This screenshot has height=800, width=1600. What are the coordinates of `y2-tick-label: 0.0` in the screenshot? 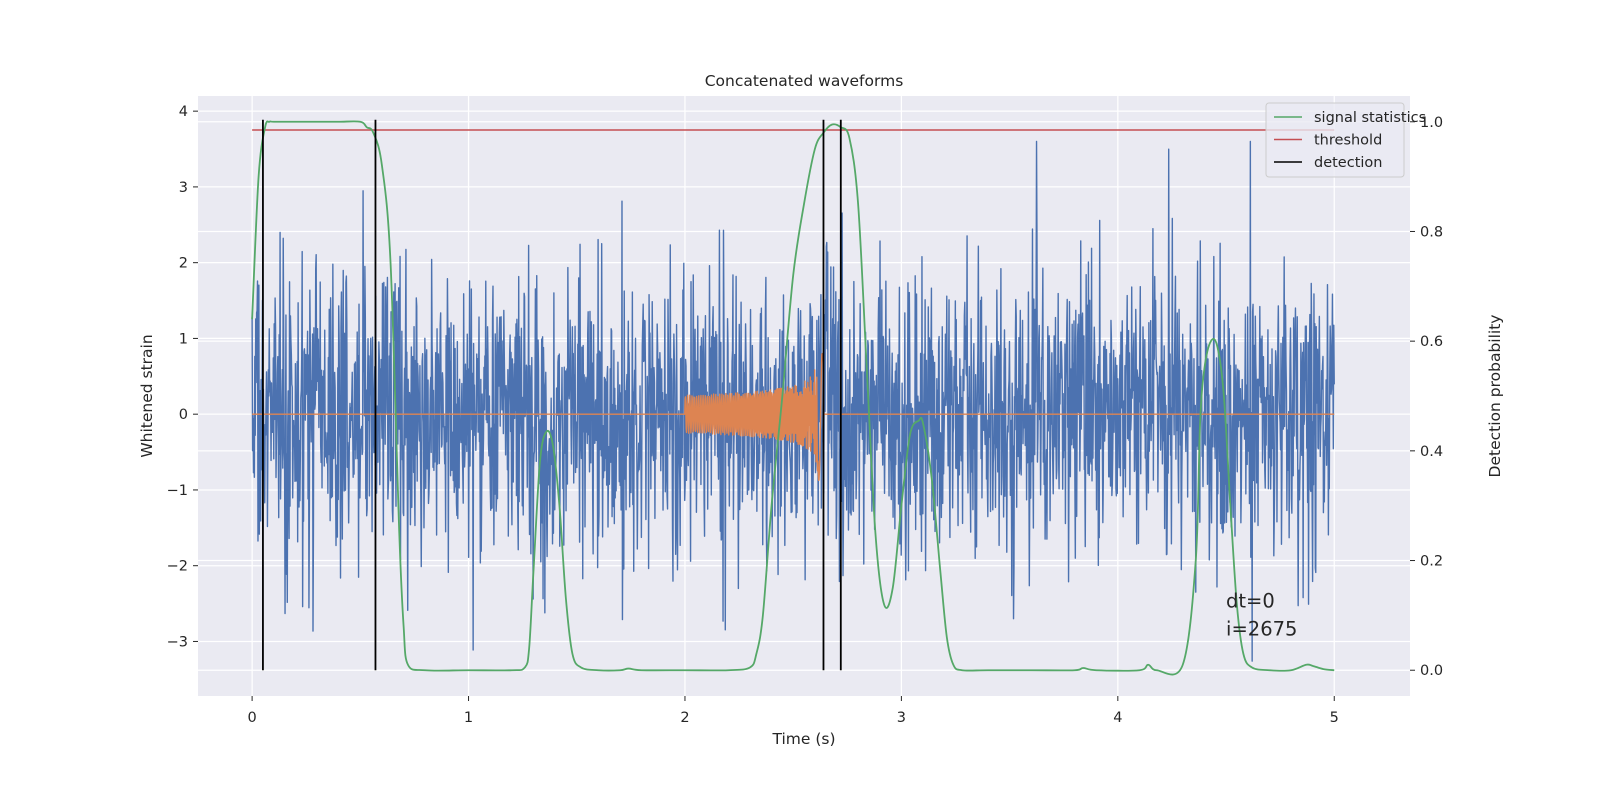 It's located at (1431, 671).